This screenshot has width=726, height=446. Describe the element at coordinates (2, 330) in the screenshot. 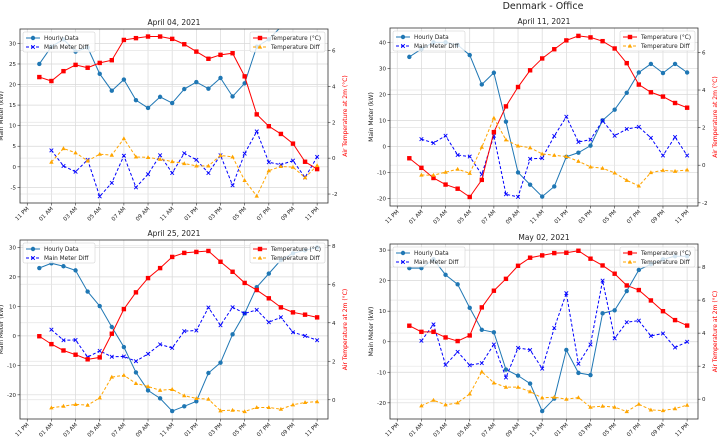

I see `y-axis-label-left: Main Meter (kW)` at that location.